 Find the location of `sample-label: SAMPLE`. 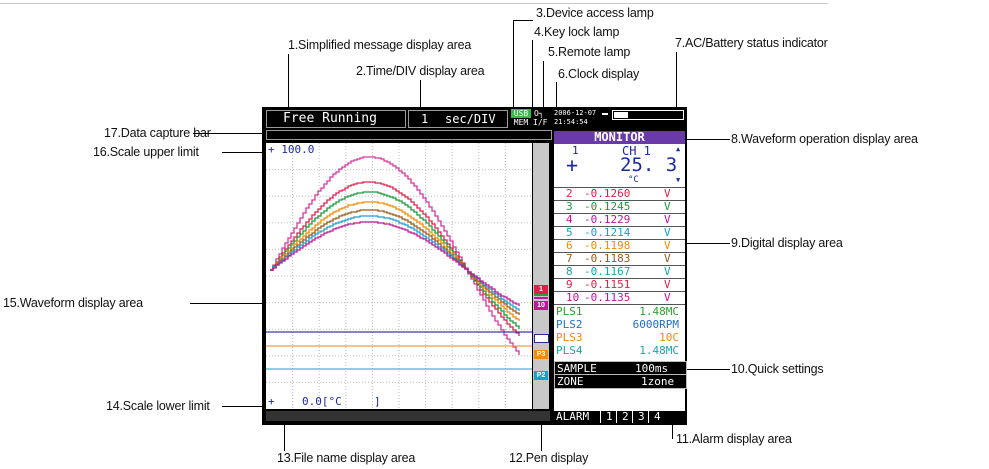

sample-label: SAMPLE is located at coordinates (577, 368).